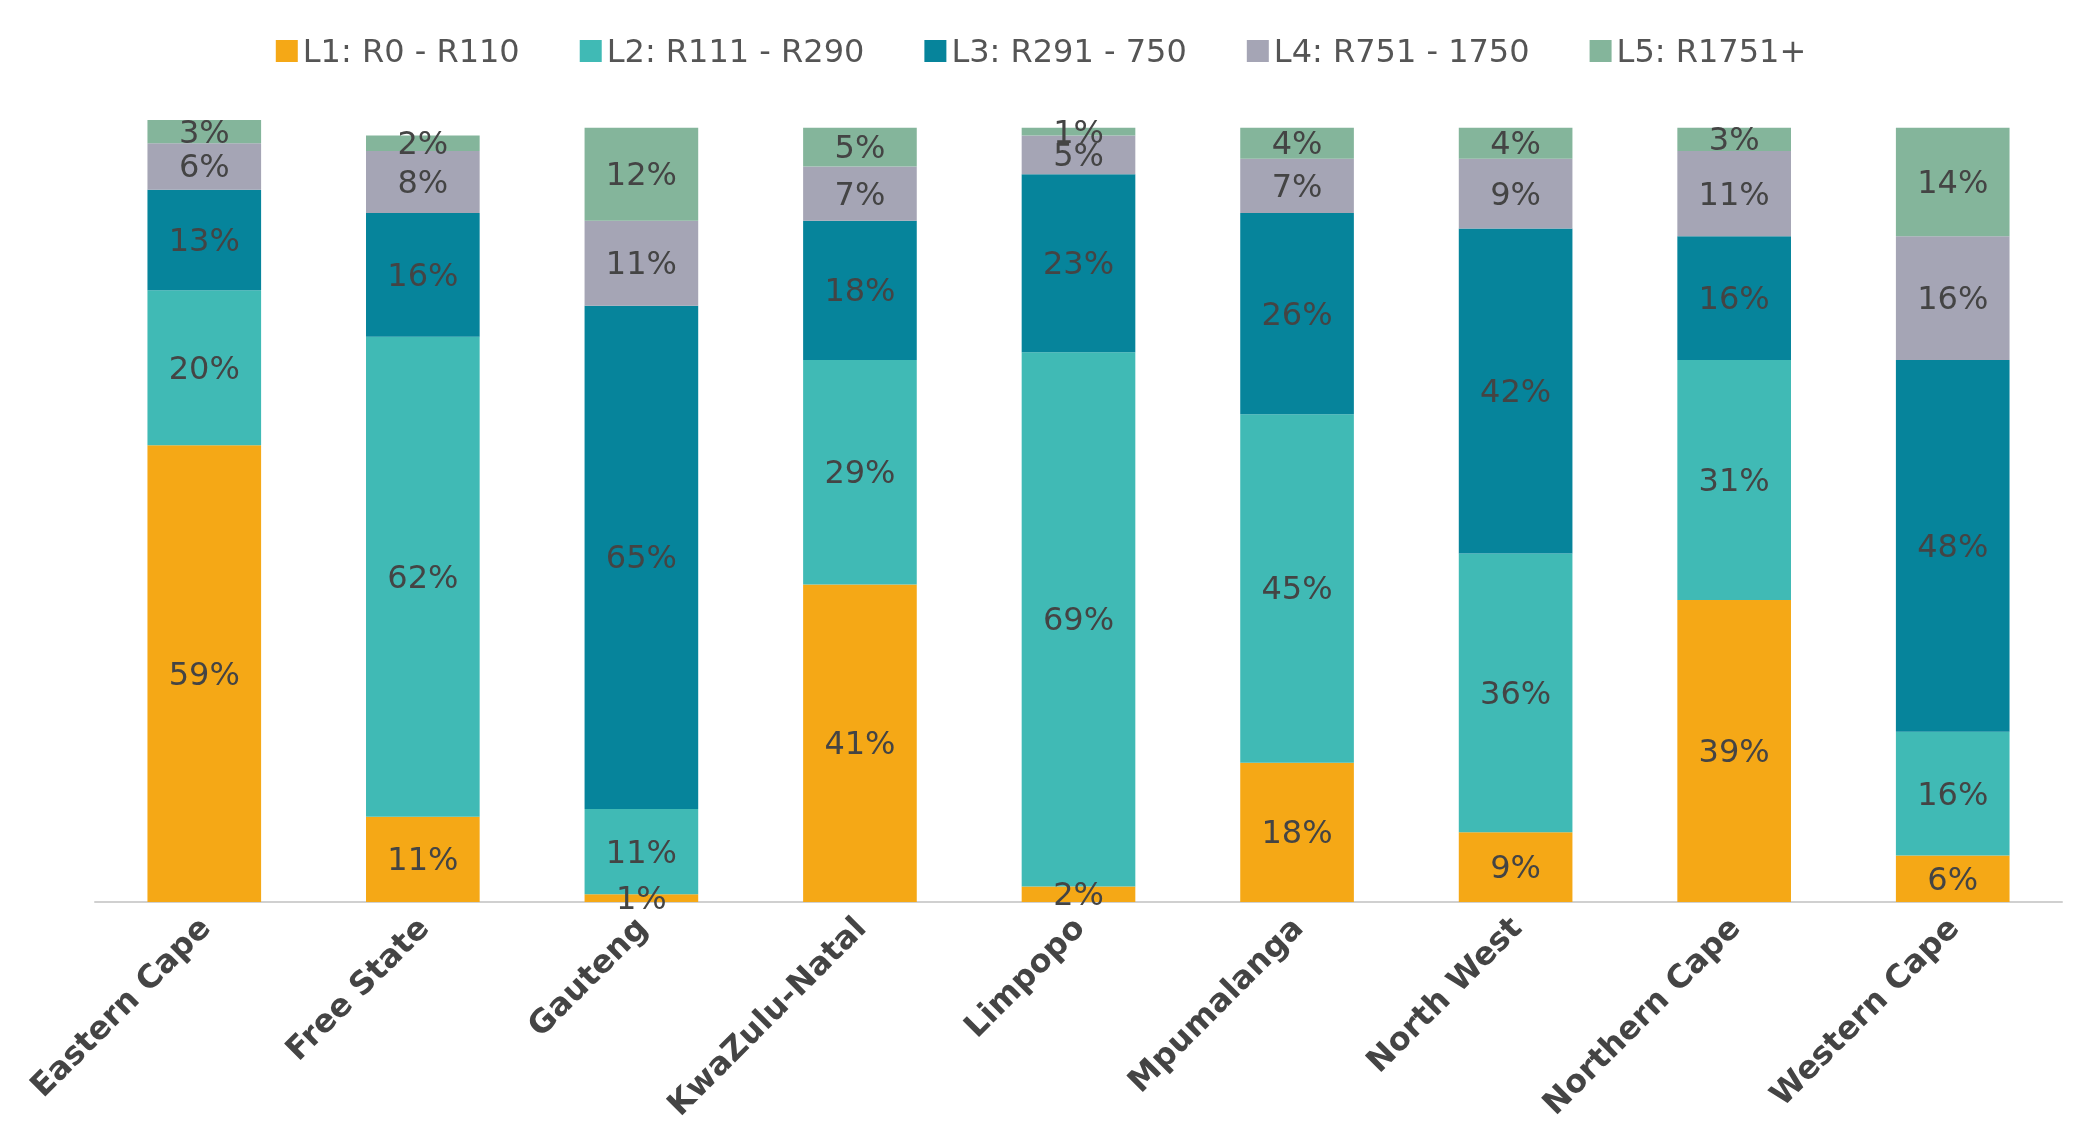  I want to click on data-label: 20%, so click(204, 367).